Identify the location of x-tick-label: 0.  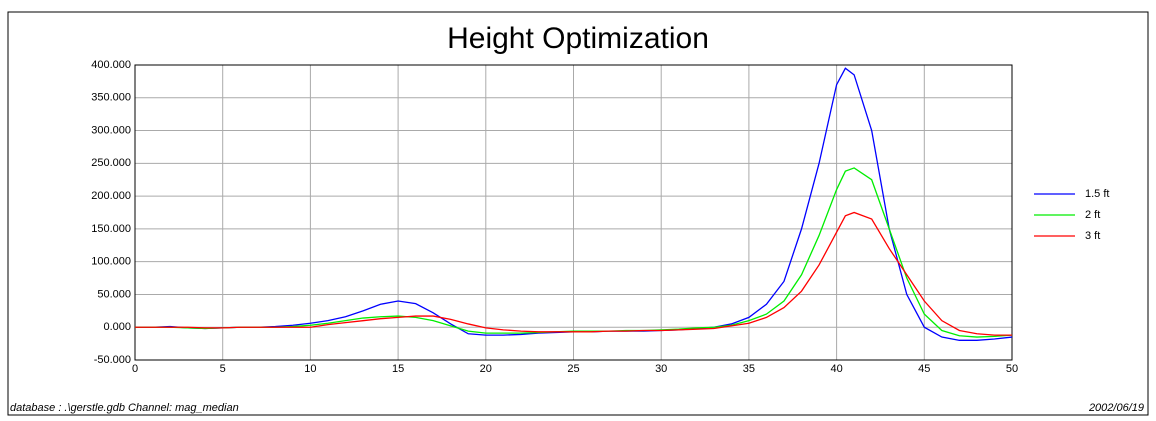
(135, 369).